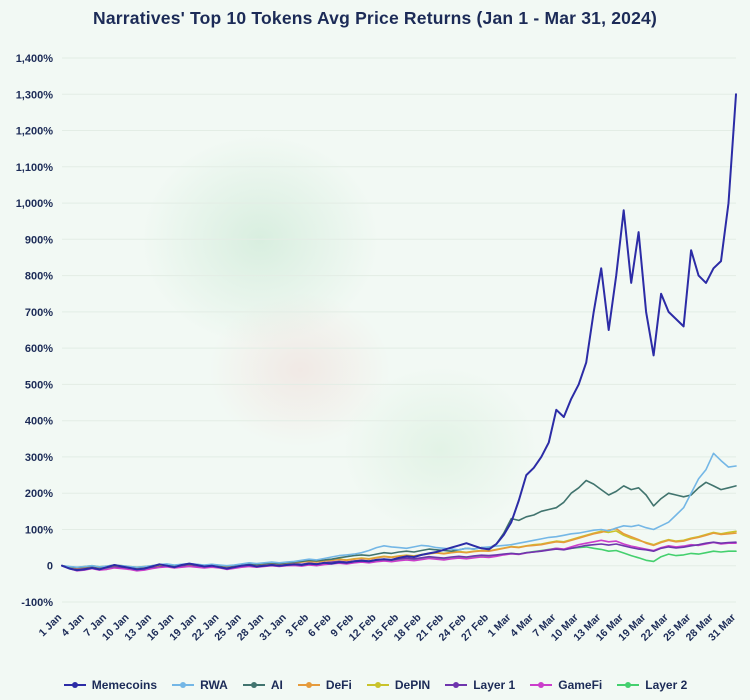 This screenshot has height=700, width=750. What do you see at coordinates (39, 458) in the screenshot?
I see `y-tick-label: 300%` at bounding box center [39, 458].